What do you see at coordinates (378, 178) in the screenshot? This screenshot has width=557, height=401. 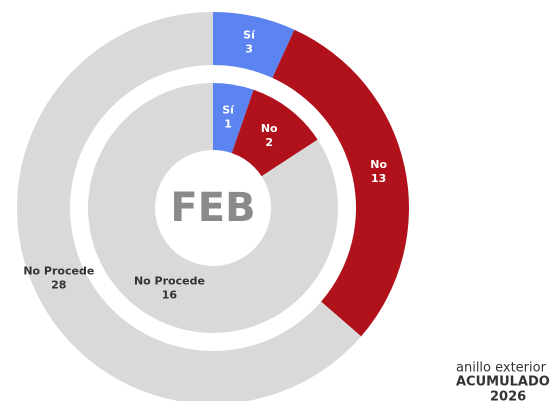 I see `slice-value: 13` at bounding box center [378, 178].